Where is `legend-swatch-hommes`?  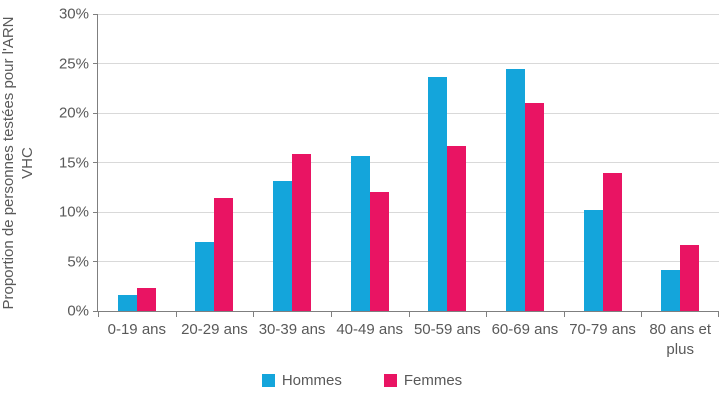
legend-swatch-hommes is located at coordinates (268, 380).